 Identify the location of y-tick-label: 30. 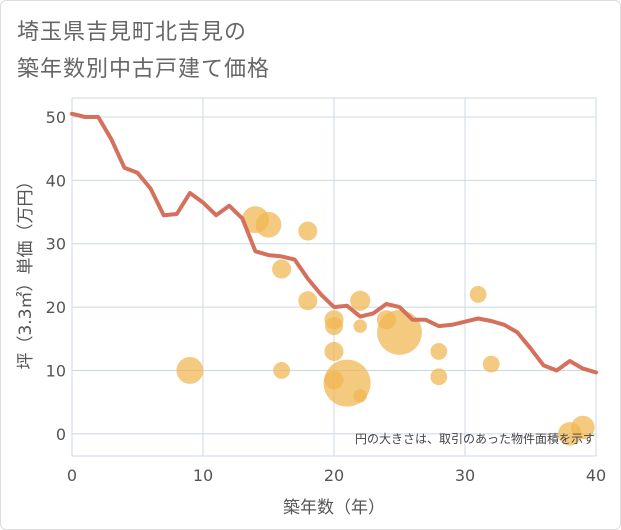
(56, 244).